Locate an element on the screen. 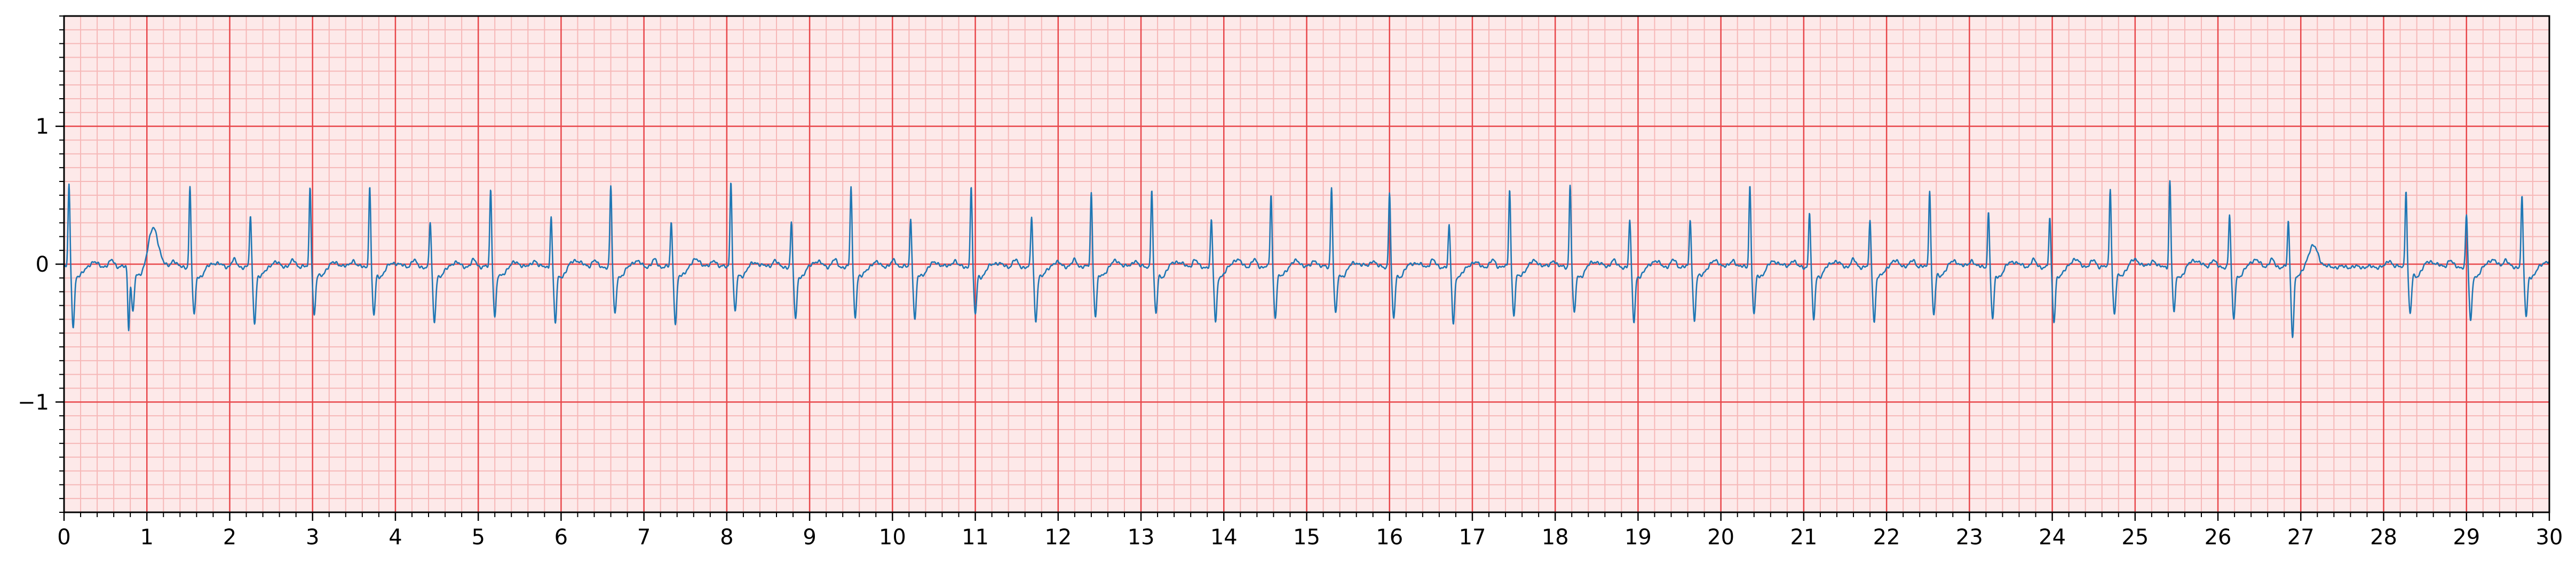 This screenshot has height=563, width=2576. x-tick-label: 13 is located at coordinates (1141, 537).